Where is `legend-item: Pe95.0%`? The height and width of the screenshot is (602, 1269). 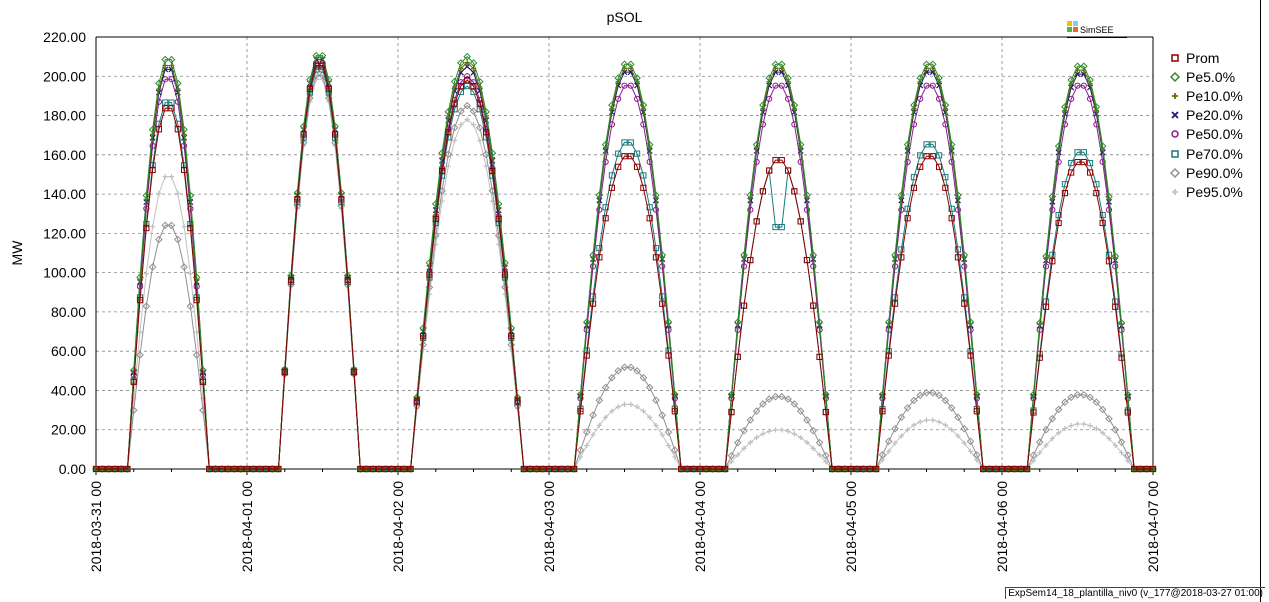
legend-item: Pe95.0% is located at coordinates (1218, 191).